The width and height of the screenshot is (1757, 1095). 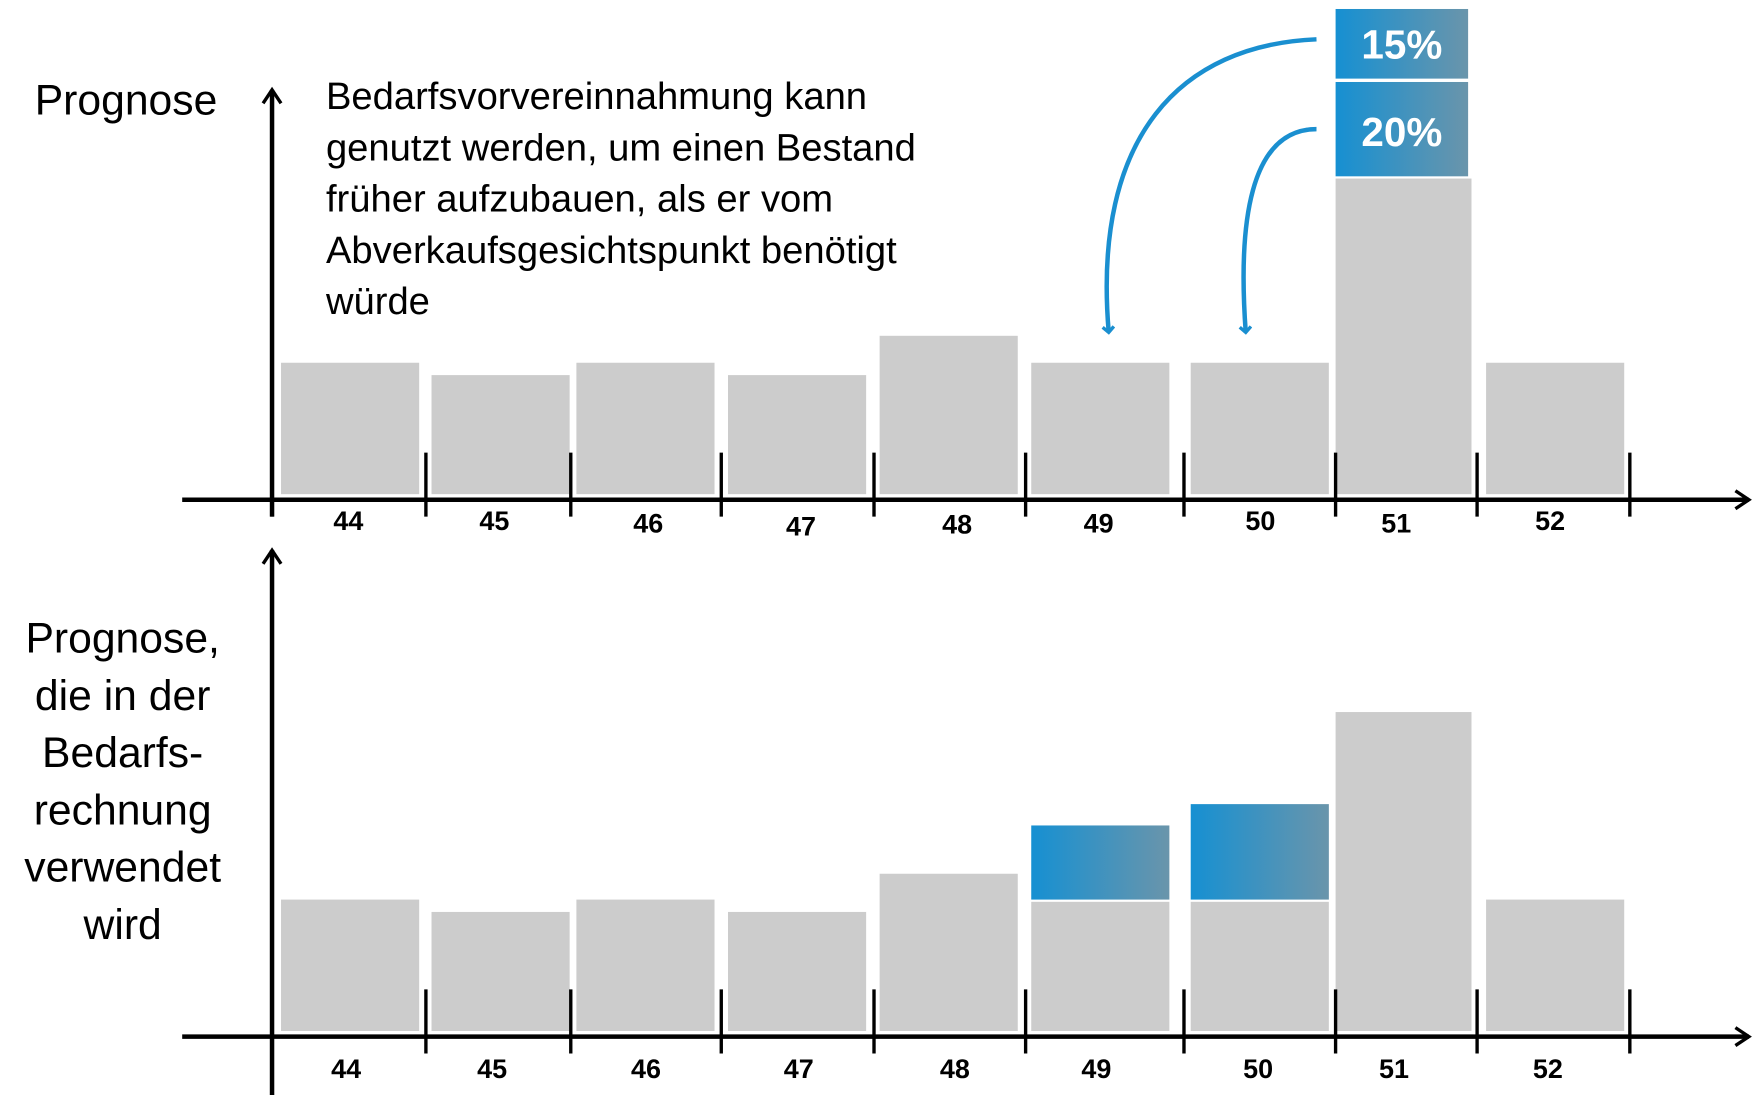 I want to click on annotation-line: Abverkaufsgesichtspunkt benötigt, so click(x=611, y=250).